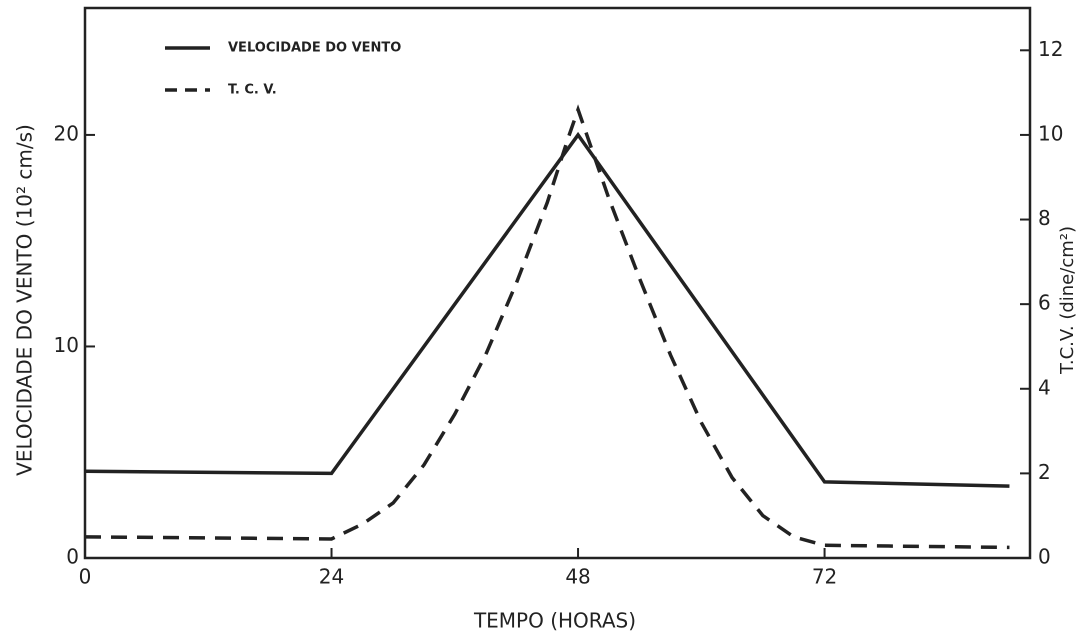 The image size is (1088, 640). I want to click on x-tick-label: 72, so click(824, 577).